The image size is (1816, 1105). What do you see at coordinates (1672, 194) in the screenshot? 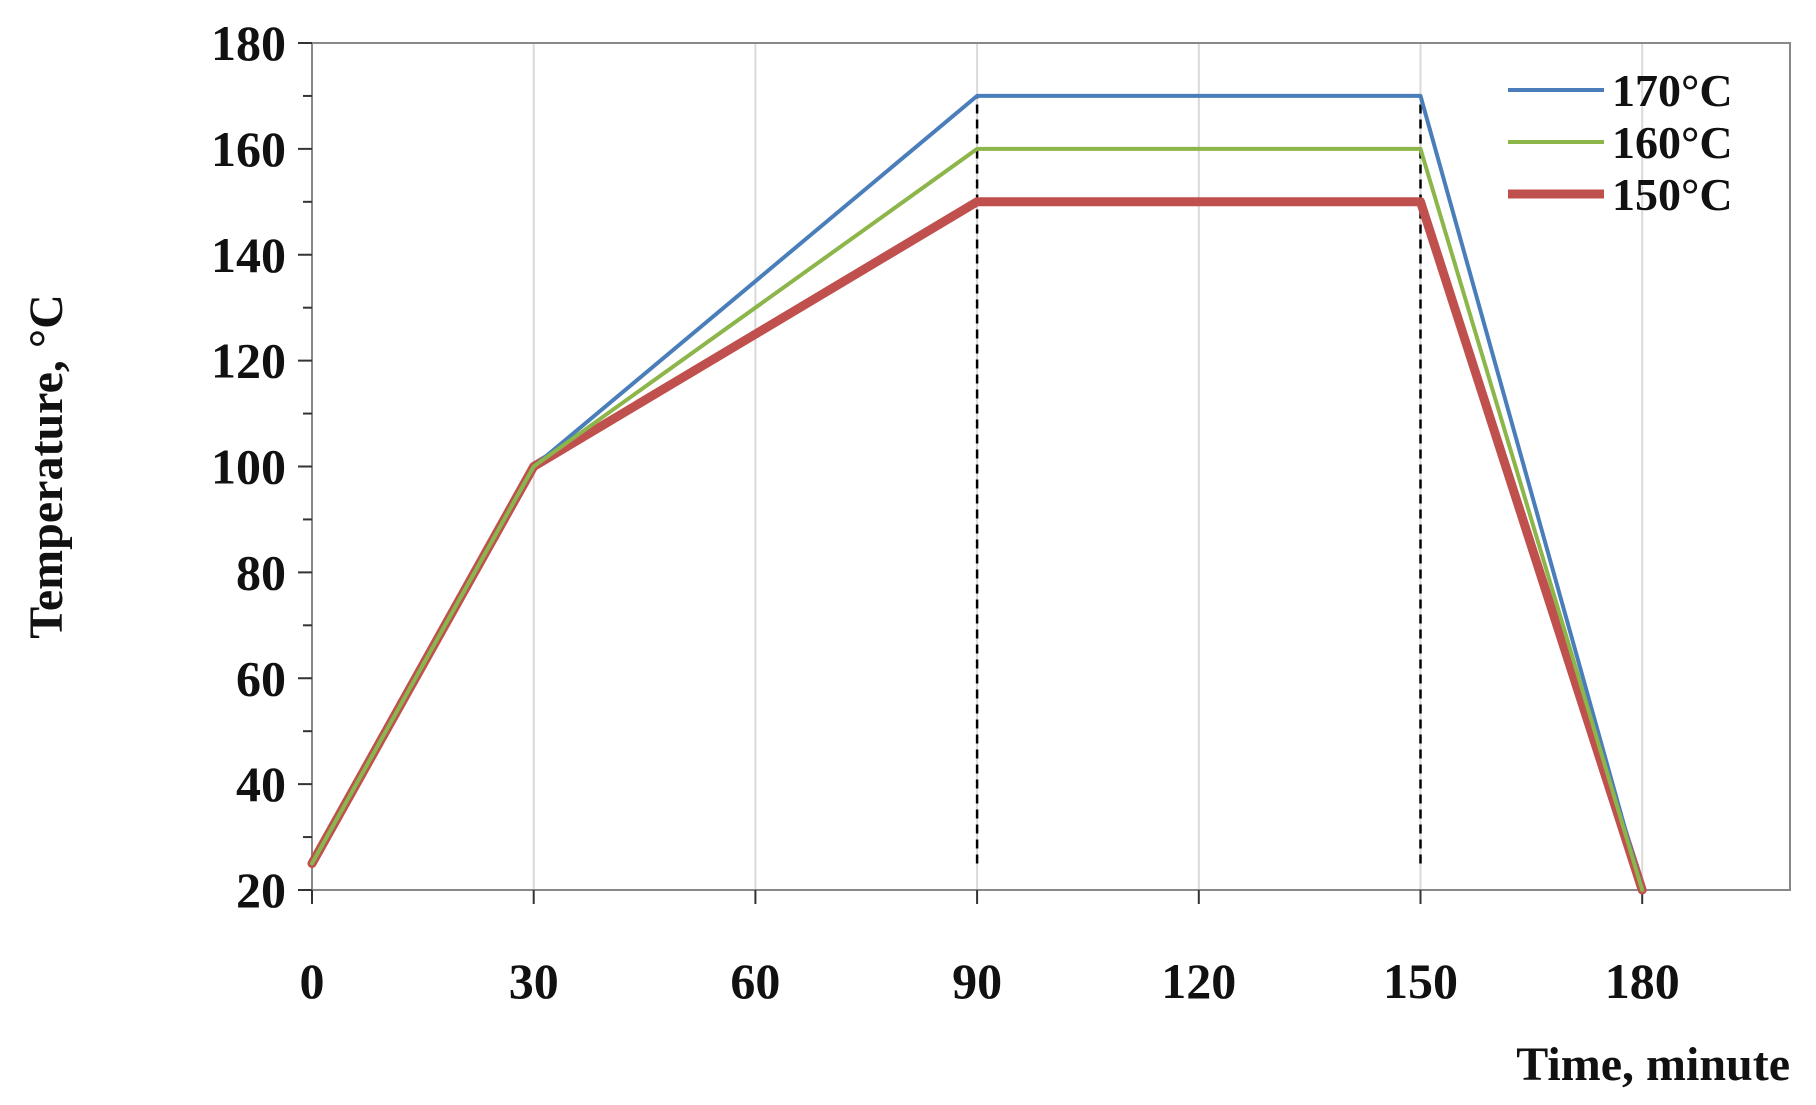
I see `legend-label-150C: 150°C` at bounding box center [1672, 194].